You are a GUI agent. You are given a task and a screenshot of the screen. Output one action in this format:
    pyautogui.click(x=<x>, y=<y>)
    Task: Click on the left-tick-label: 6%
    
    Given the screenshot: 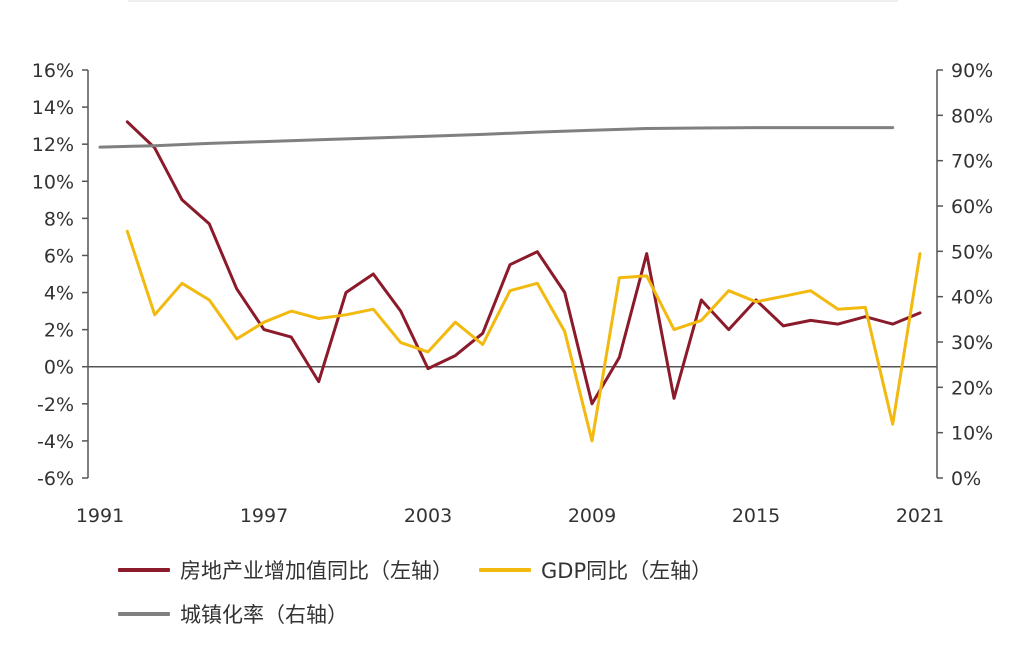 What is the action you would take?
    pyautogui.click(x=59, y=256)
    